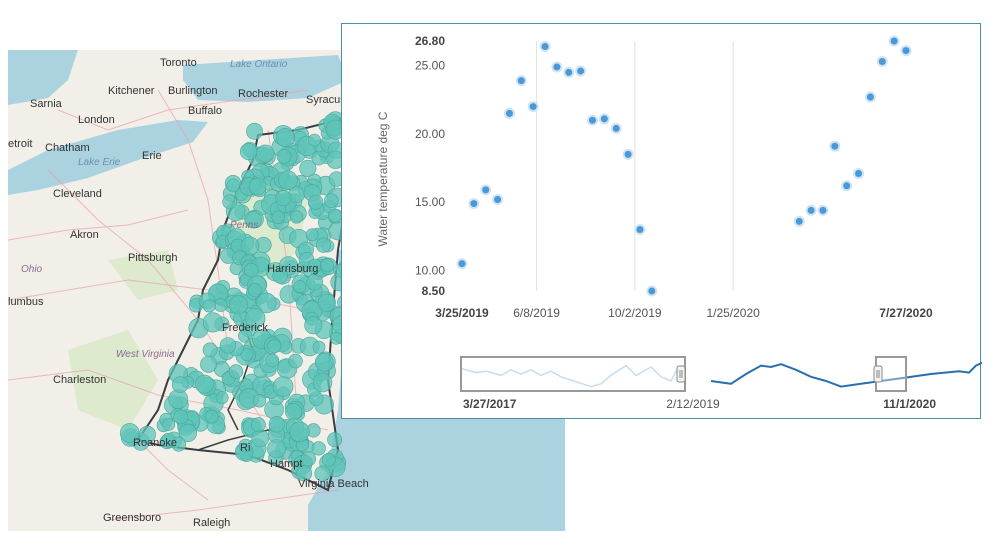  Describe the element at coordinates (721, 383) in the screenshot. I see `range-navigator: 3/27/2017 2/12/2019 11/1/2020` at that location.